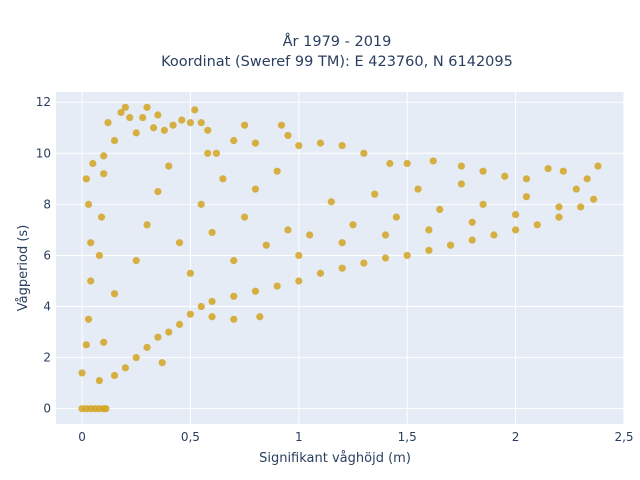  What do you see at coordinates (337, 41) in the screenshot?
I see `chart-title: År 1979 - 2019` at bounding box center [337, 41].